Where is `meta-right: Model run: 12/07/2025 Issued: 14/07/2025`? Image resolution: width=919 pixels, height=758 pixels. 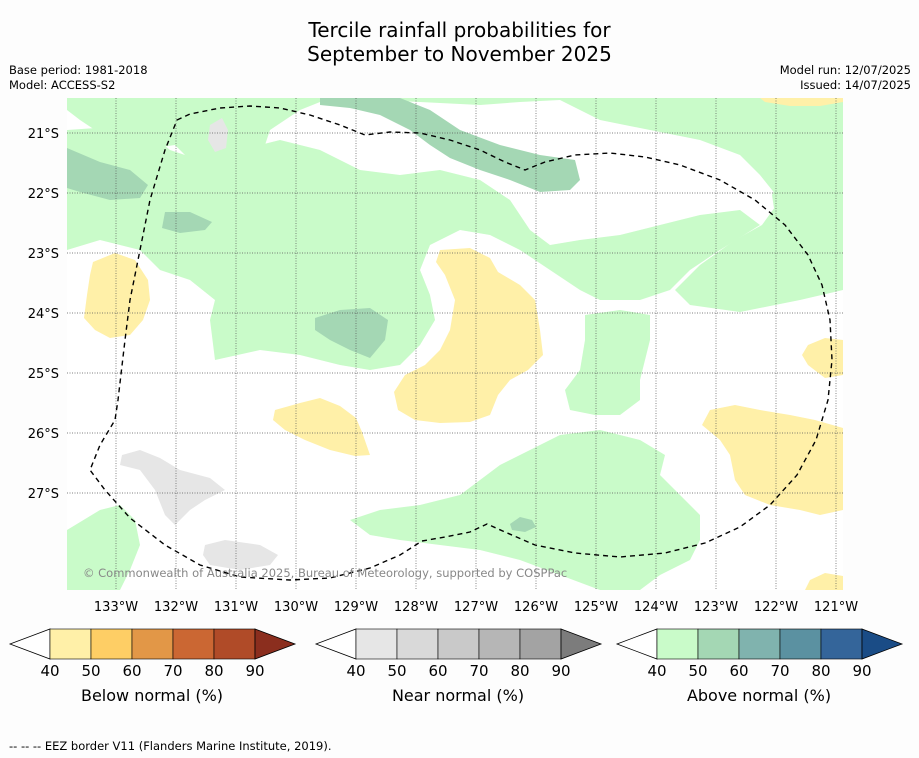 meta-right: Model run: 12/07/2025 Issued: 14/07/2025 is located at coordinates (845, 78).